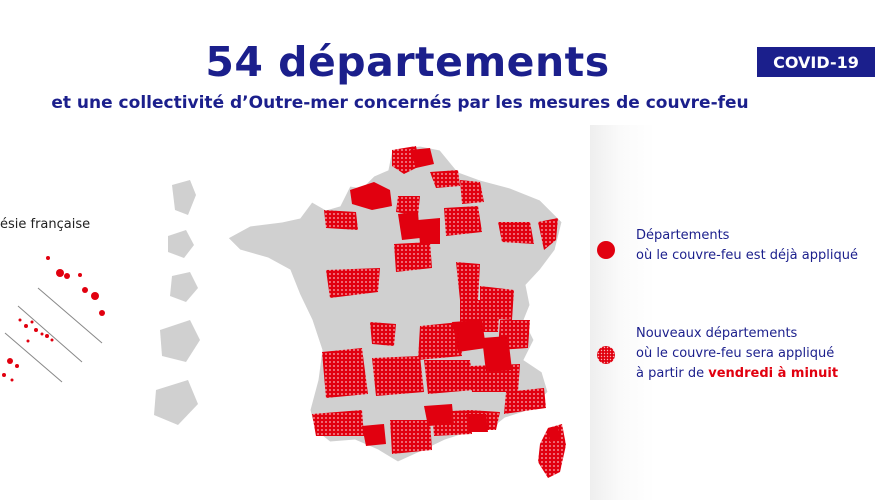  Describe the element at coordinates (45, 224) in the screenshot. I see `polynesia-inset-label: ésie française` at that location.